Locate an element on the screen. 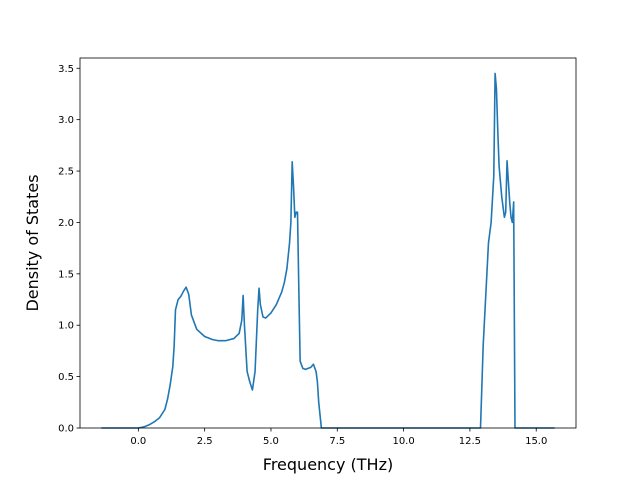  x-axis: 0.0 2.5 5.0 7.5 10.0 12.5 15.0 is located at coordinates (338, 437).